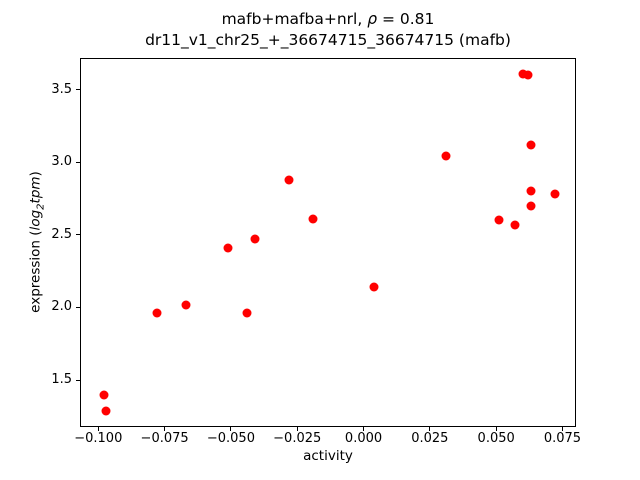 Image resolution: width=640 pixels, height=480 pixels. I want to click on y-tick-label: 2.0, so click(61, 307).